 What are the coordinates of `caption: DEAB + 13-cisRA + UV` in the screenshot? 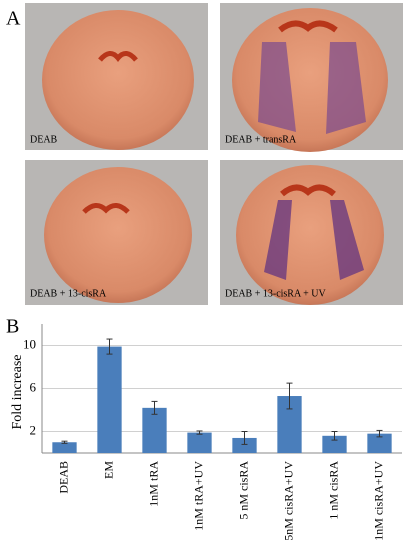 It's located at (276, 293).